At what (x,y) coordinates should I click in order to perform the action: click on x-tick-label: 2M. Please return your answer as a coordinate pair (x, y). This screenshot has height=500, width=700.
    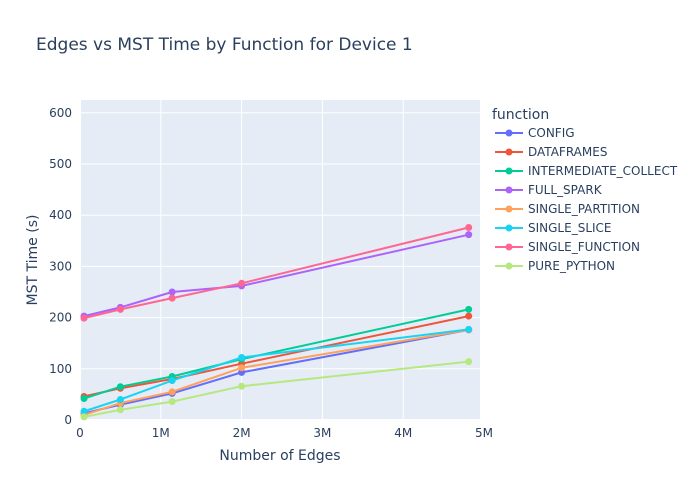
    Looking at the image, I should click on (242, 433).